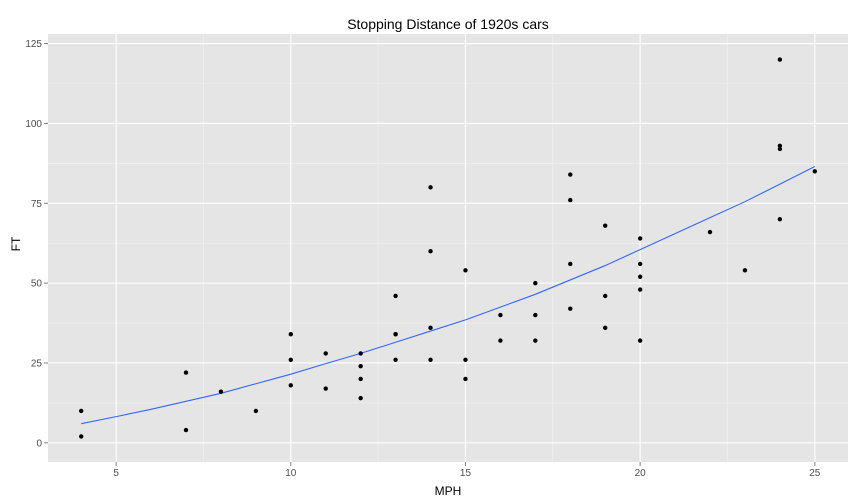 The width and height of the screenshot is (864, 504). I want to click on y-tick-label: 50, so click(37, 284).